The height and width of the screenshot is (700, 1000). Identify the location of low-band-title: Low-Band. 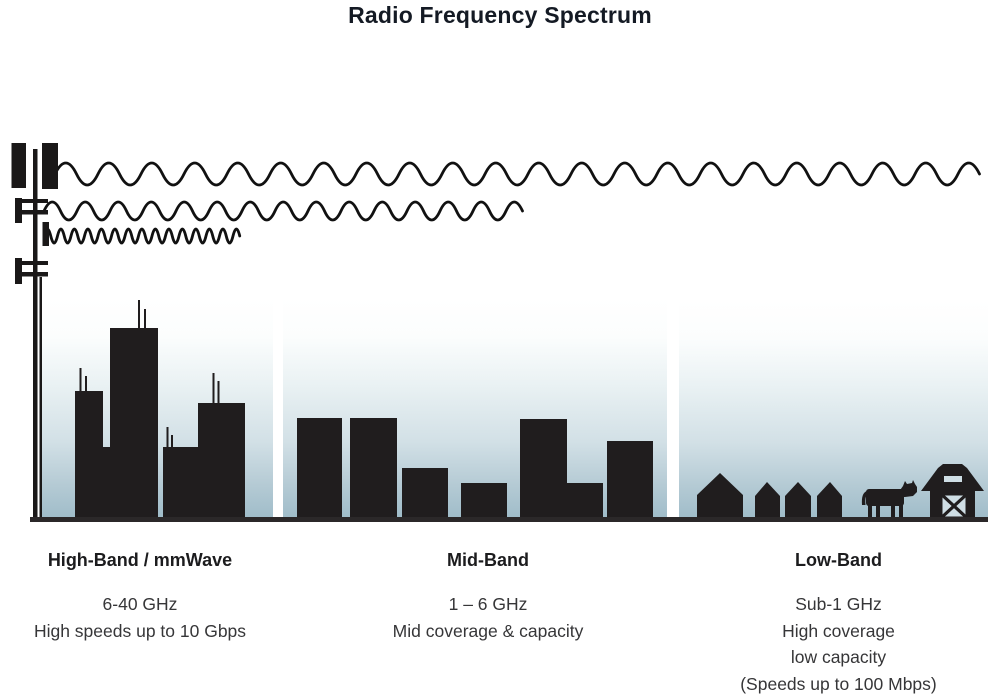
(838, 560).